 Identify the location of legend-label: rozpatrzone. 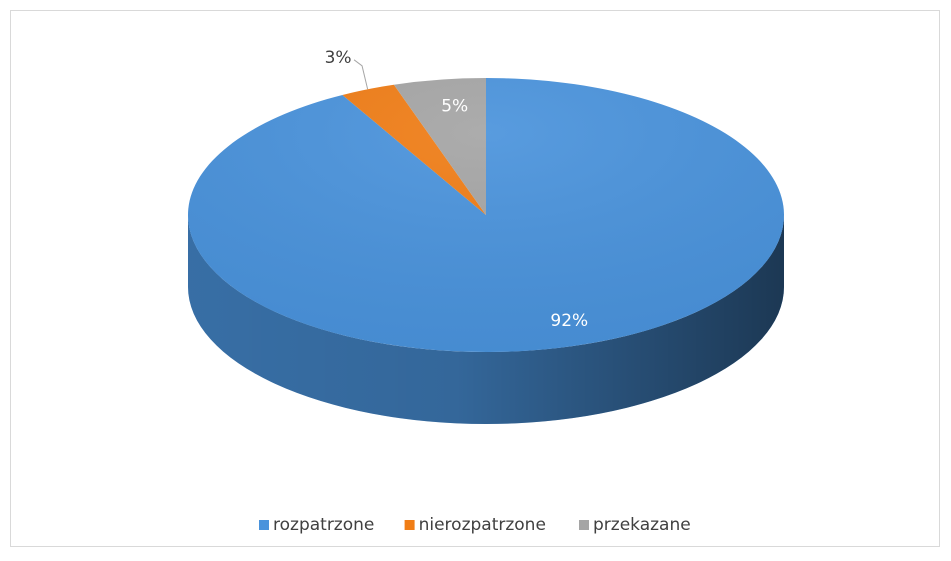
(323, 525).